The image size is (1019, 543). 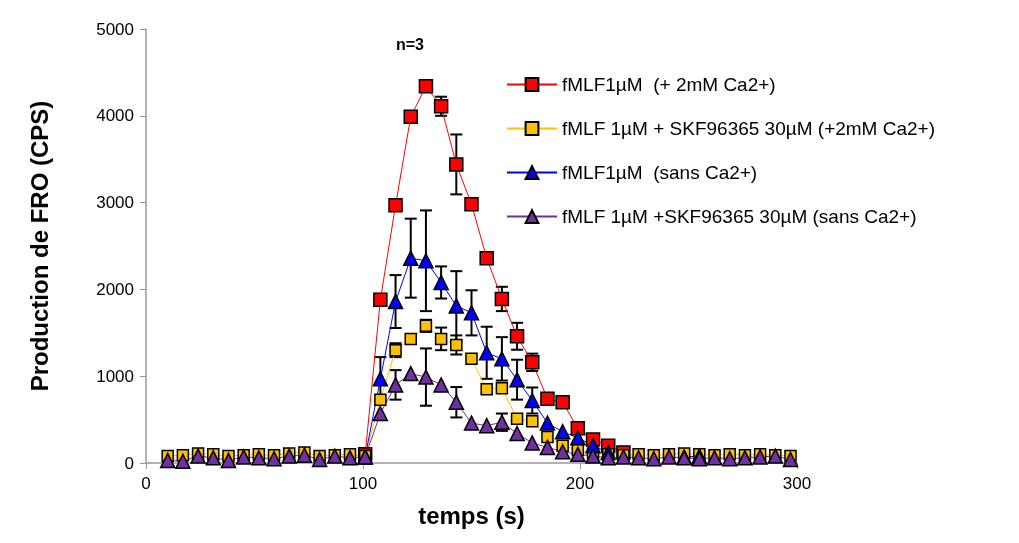 What do you see at coordinates (669, 84) in the screenshot?
I see `legend-label: fMLF1µM (+ 2mM Ca2+)` at bounding box center [669, 84].